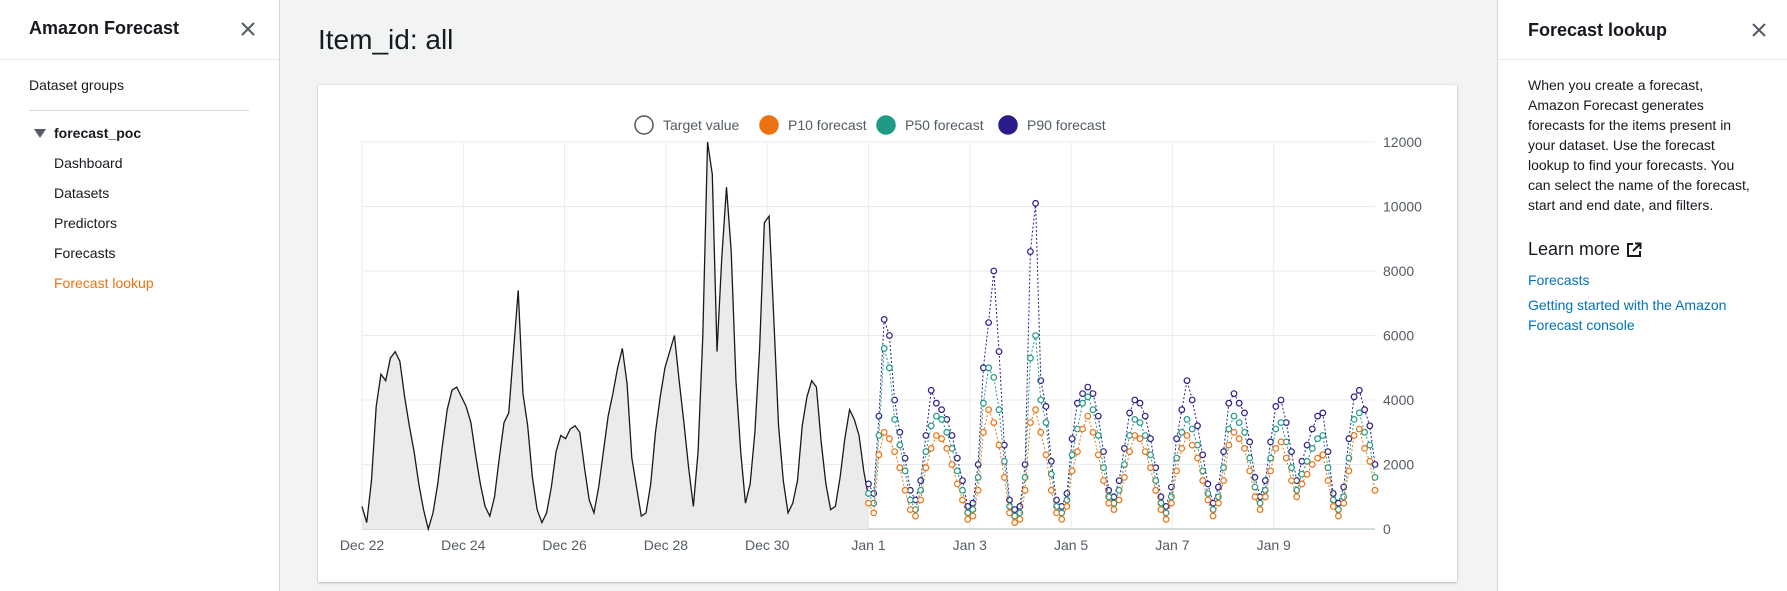 This screenshot has width=1787, height=591. Describe the element at coordinates (88, 163) in the screenshot. I see `nav-item-dashboard: Dashboard` at that location.